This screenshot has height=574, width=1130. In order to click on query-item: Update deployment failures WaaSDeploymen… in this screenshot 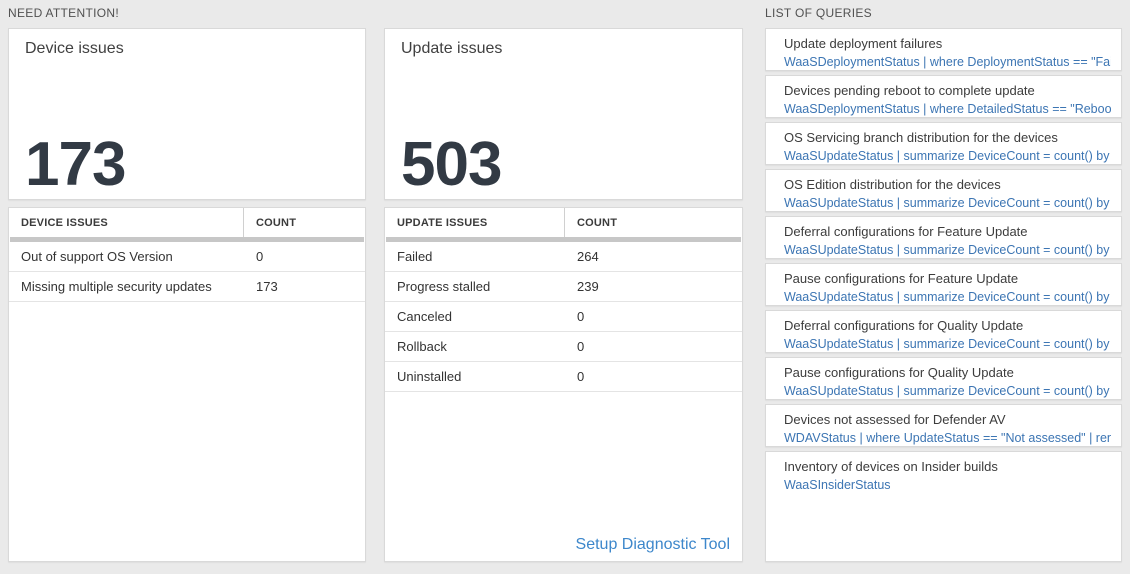, I will do `click(943, 49)`.